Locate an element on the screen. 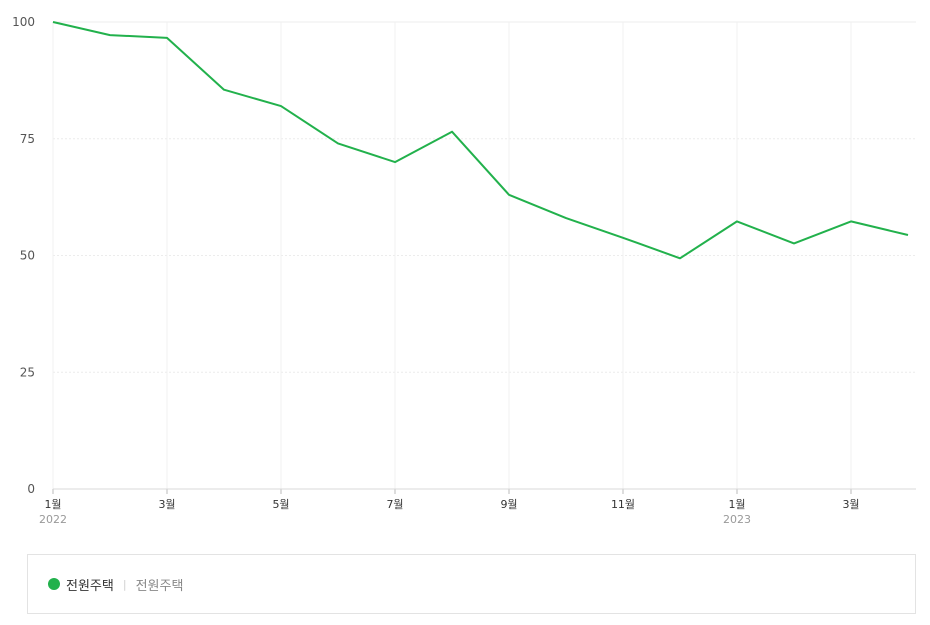  x-tick-year-label: 2023 is located at coordinates (737, 519).